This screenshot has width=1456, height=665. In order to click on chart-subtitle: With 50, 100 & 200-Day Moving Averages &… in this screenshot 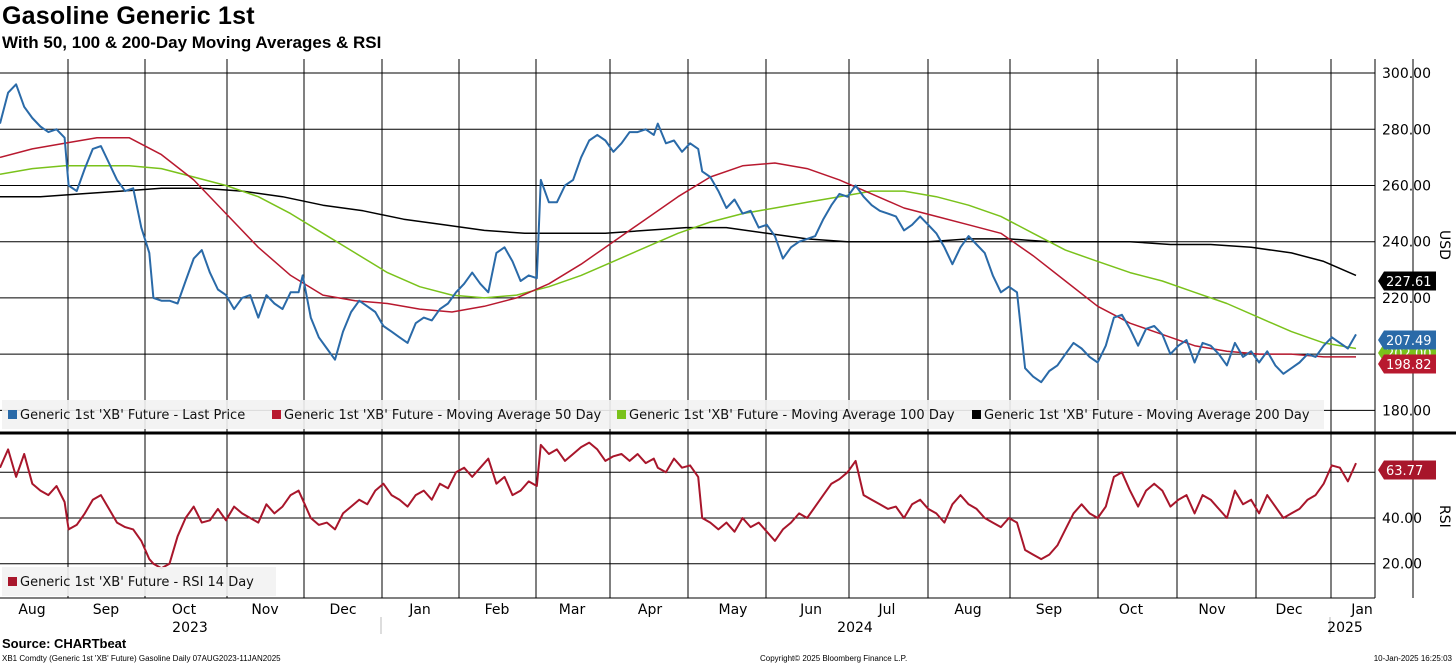, I will do `click(192, 42)`.